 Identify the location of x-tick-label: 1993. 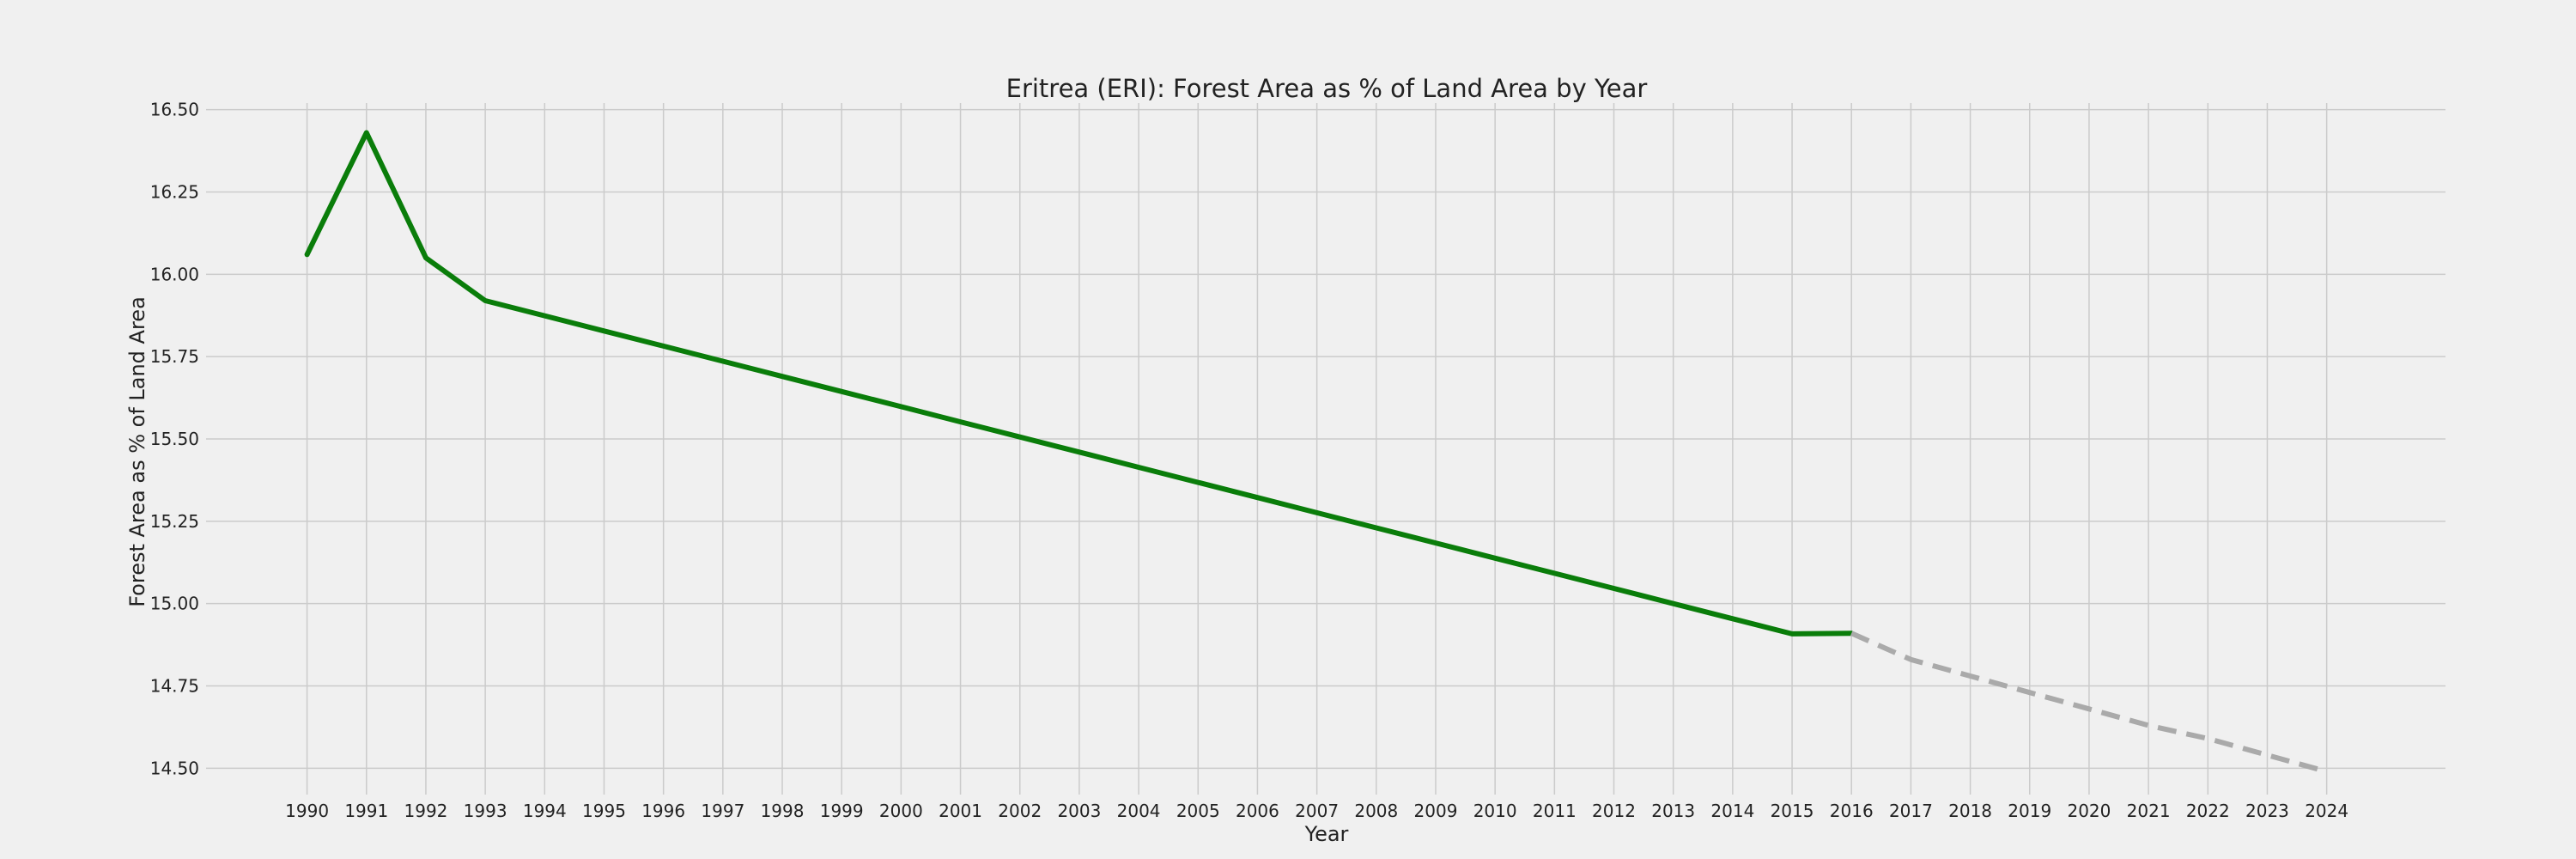
(486, 811).